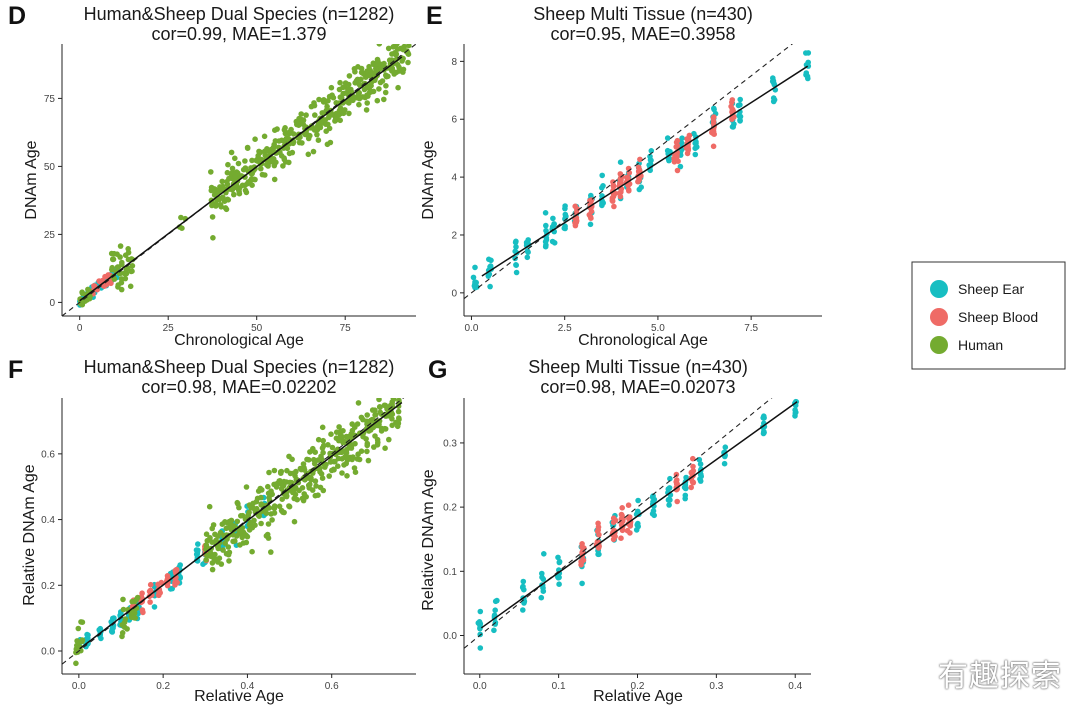 The width and height of the screenshot is (1080, 713). What do you see at coordinates (450, 572) in the screenshot?
I see `y-tick-label: 0.1` at bounding box center [450, 572].